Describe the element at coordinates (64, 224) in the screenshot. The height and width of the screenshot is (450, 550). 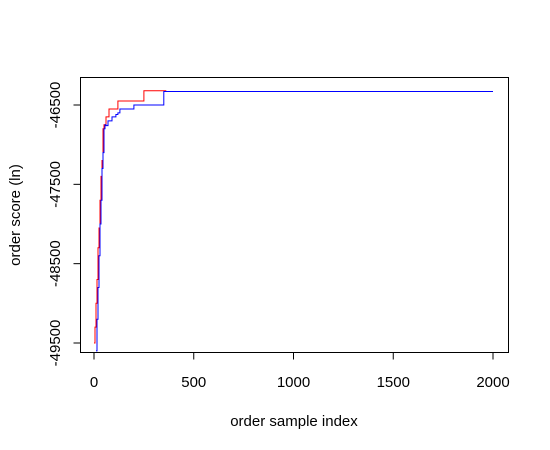
I see `y-axis: -49500 -48500 -47500 -46500` at that location.